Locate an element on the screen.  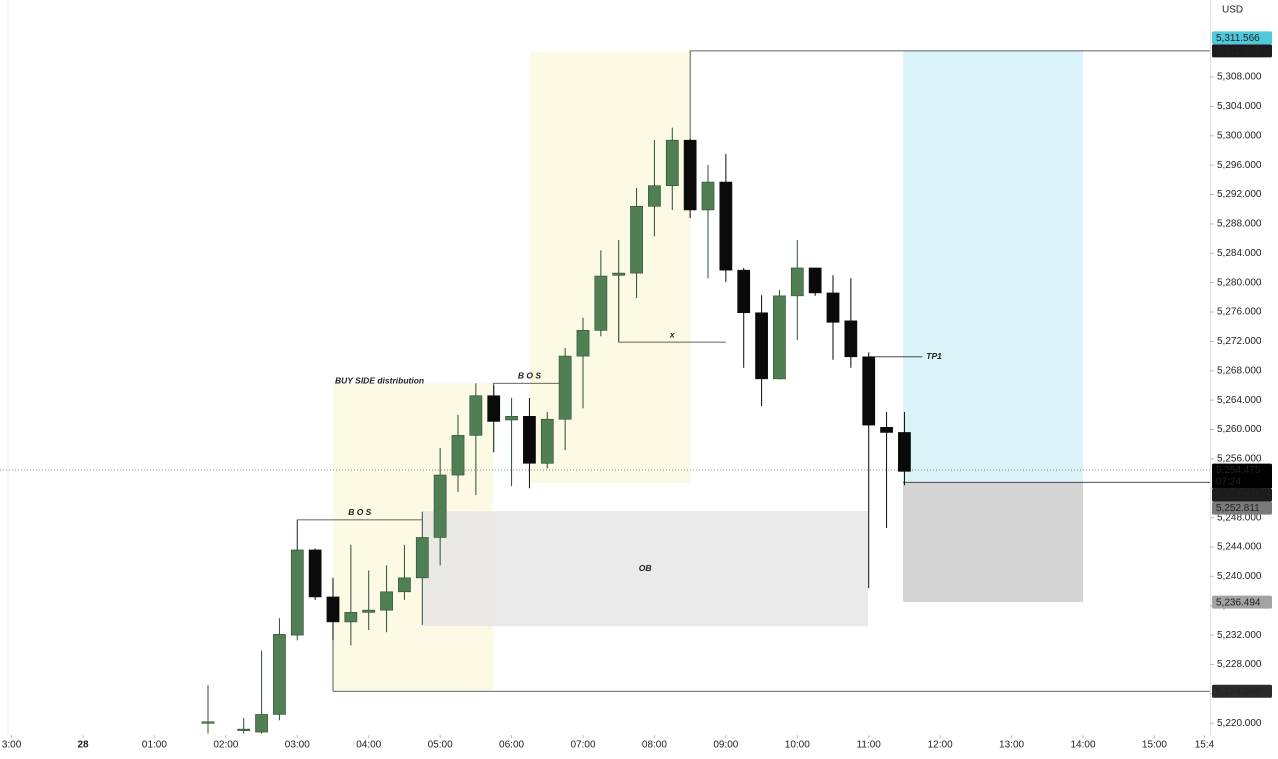
x-tick-label: 15:00 is located at coordinates (1154, 745).